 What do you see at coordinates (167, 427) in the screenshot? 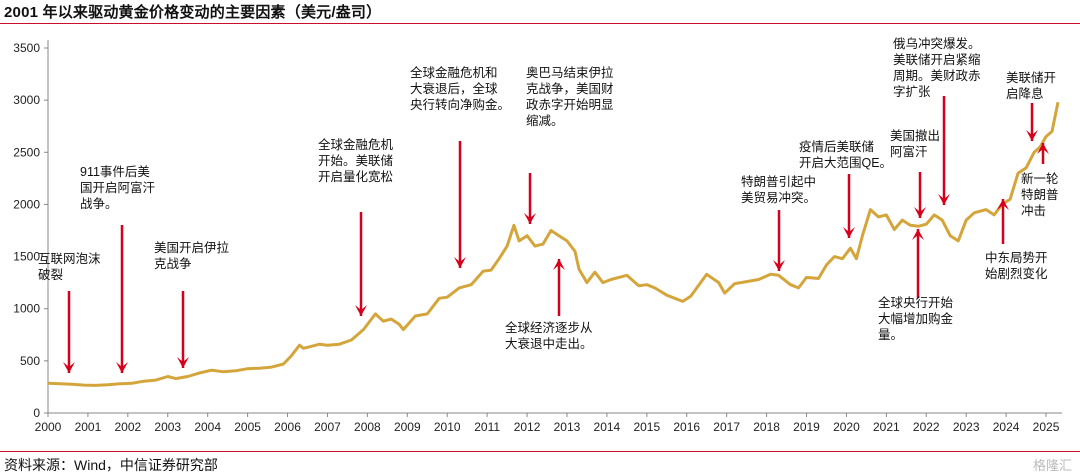
I see `x-tick-label: 2003` at bounding box center [167, 427].